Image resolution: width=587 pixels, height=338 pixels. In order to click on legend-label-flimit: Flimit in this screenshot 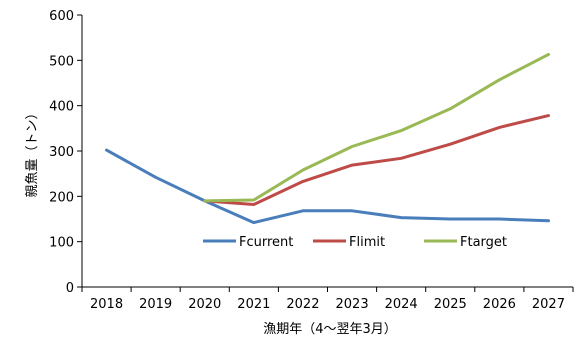, I will do `click(367, 242)`.